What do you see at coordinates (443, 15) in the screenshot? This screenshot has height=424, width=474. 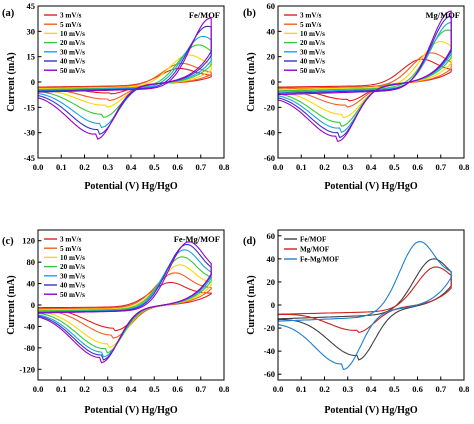 I see `sample-label: Mg/MOF` at bounding box center [443, 15].